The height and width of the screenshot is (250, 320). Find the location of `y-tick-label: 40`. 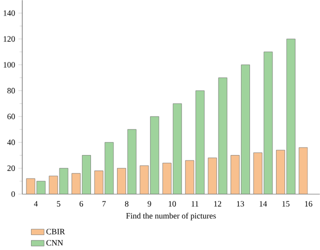

y-tick-label: 40 is located at coordinates (11, 142).